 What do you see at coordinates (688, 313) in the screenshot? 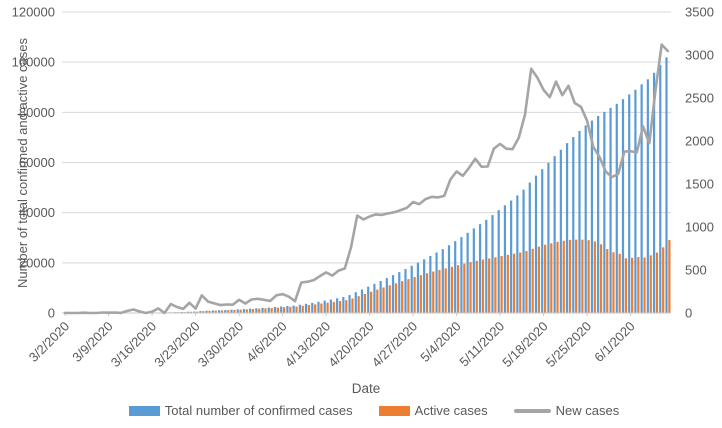
I see `y-tick-label-right: 0` at bounding box center [688, 313].